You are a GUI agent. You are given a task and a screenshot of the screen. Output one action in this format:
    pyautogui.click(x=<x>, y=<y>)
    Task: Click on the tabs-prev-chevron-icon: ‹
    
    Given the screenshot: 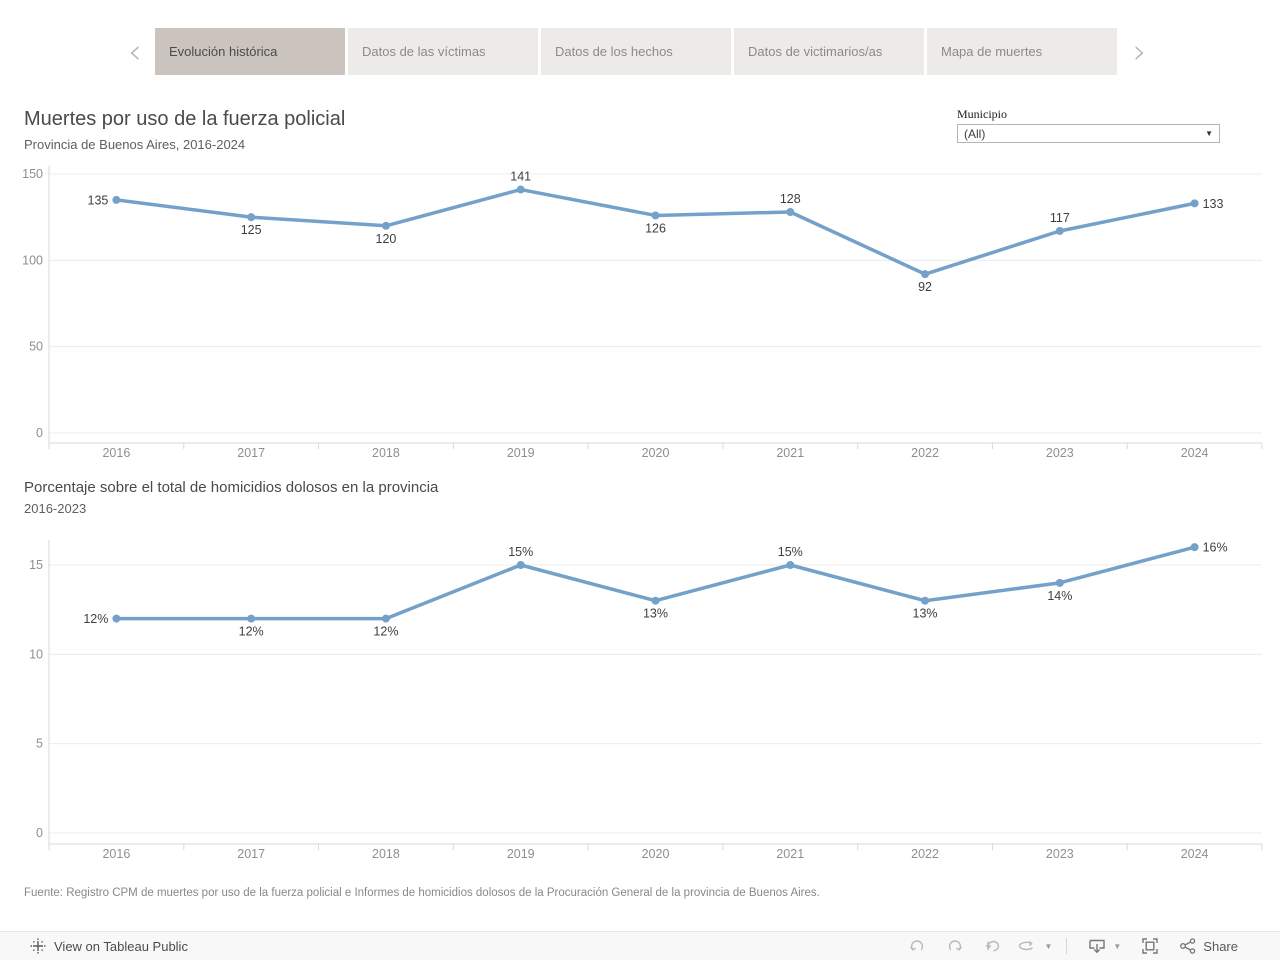 What is the action you would take?
    pyautogui.click(x=135, y=52)
    